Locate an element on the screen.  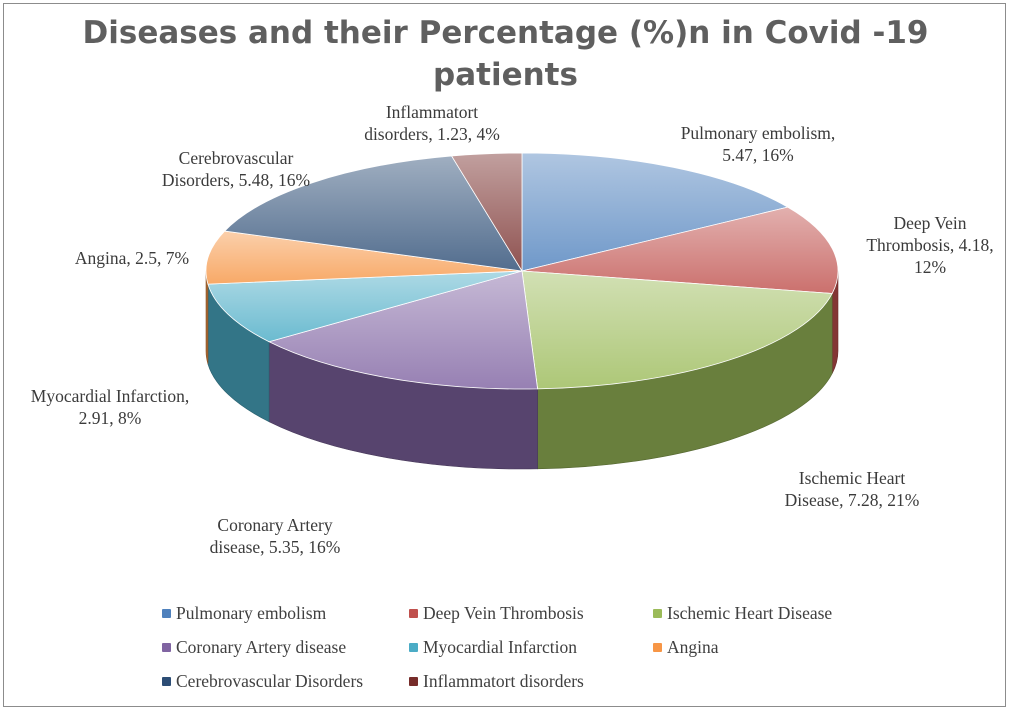
slice-label-line: disease, 5.35, 16% is located at coordinates (275, 547).